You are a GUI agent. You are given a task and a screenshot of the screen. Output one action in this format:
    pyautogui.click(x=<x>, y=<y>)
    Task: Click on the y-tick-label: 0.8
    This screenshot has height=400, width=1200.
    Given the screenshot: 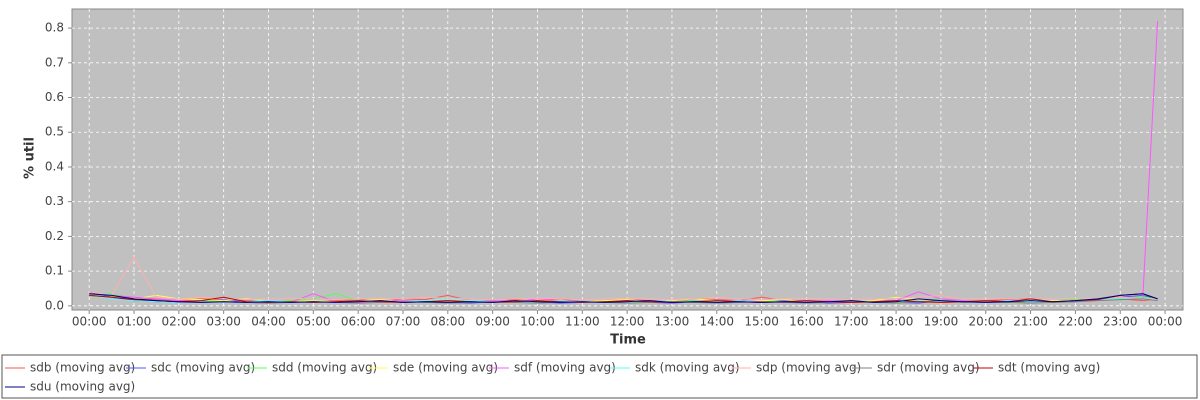 What is the action you would take?
    pyautogui.click(x=54, y=28)
    